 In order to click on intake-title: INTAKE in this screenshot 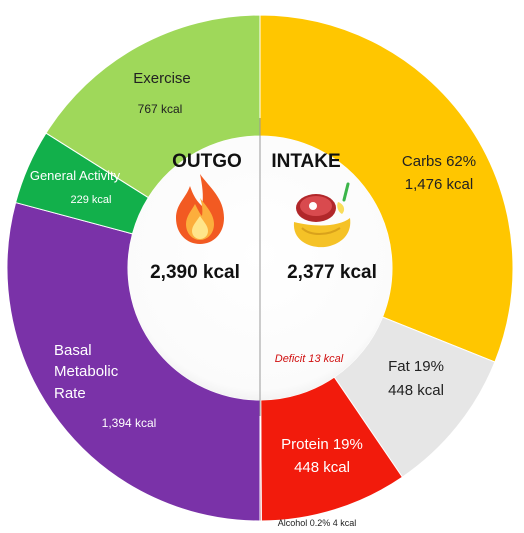, I will do `click(305, 161)`.